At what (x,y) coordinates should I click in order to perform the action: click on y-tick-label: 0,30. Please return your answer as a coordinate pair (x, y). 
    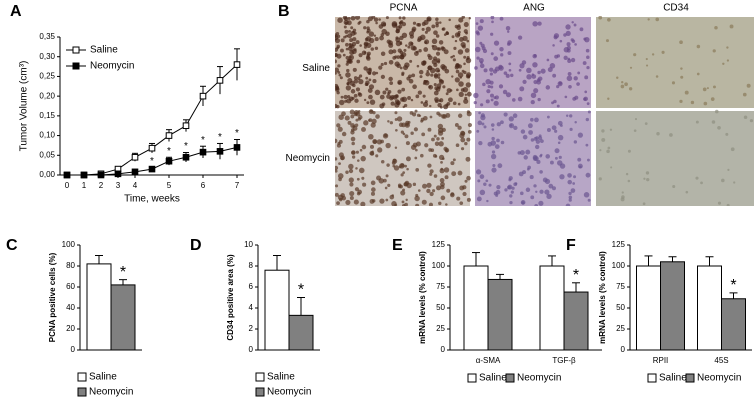
    Looking at the image, I should click on (47, 56).